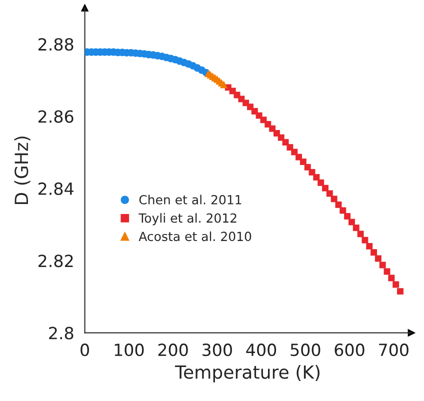 The height and width of the screenshot is (401, 424). What do you see at coordinates (195, 236) in the screenshot?
I see `legend-label: Acosta et al. 2010` at bounding box center [195, 236].